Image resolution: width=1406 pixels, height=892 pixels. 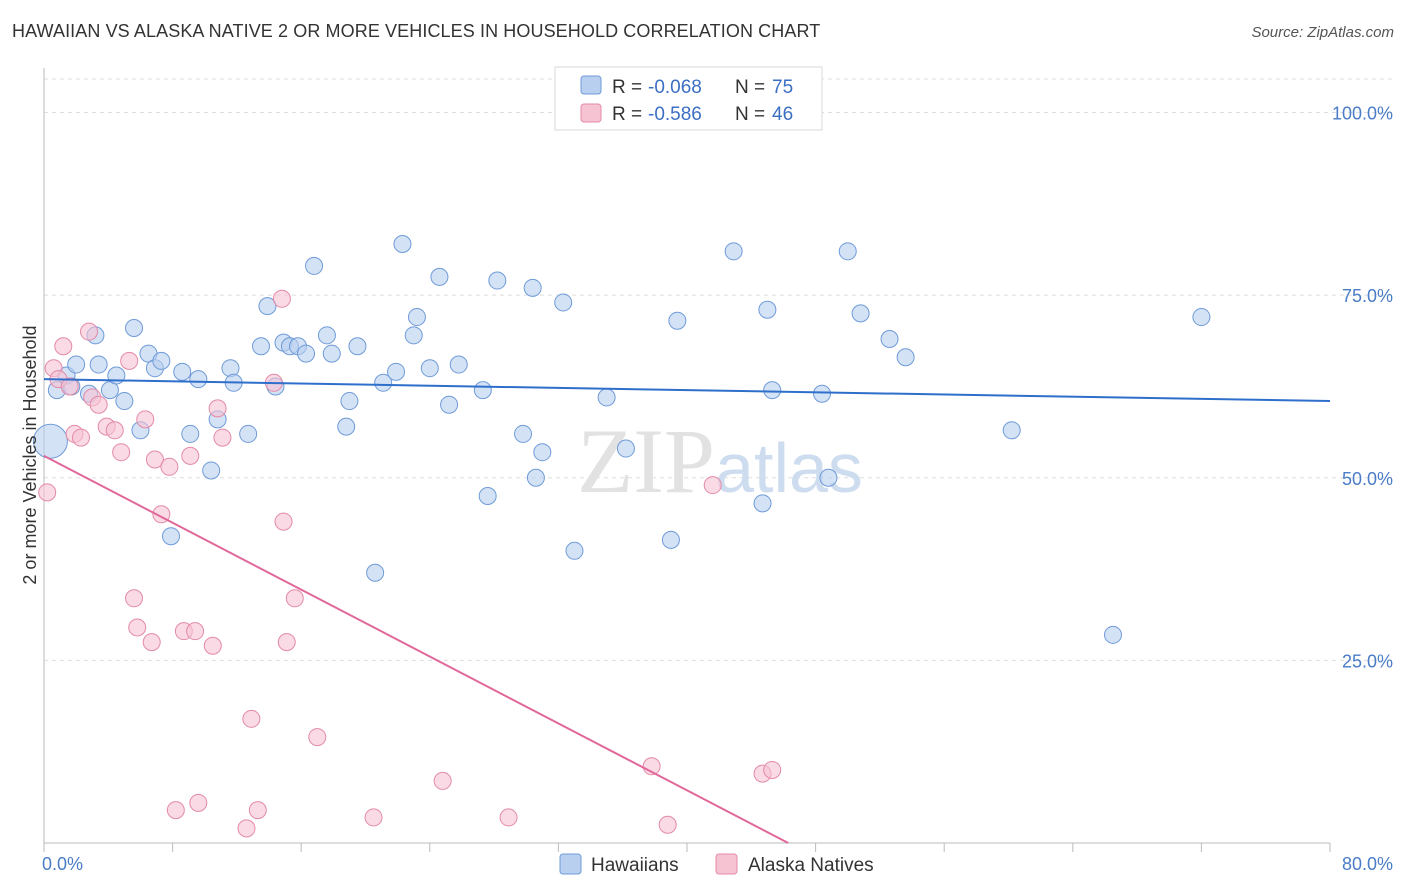 What do you see at coordinates (570, 864) in the screenshot?
I see `bottom-legend-swatch-hawaiians` at bounding box center [570, 864].